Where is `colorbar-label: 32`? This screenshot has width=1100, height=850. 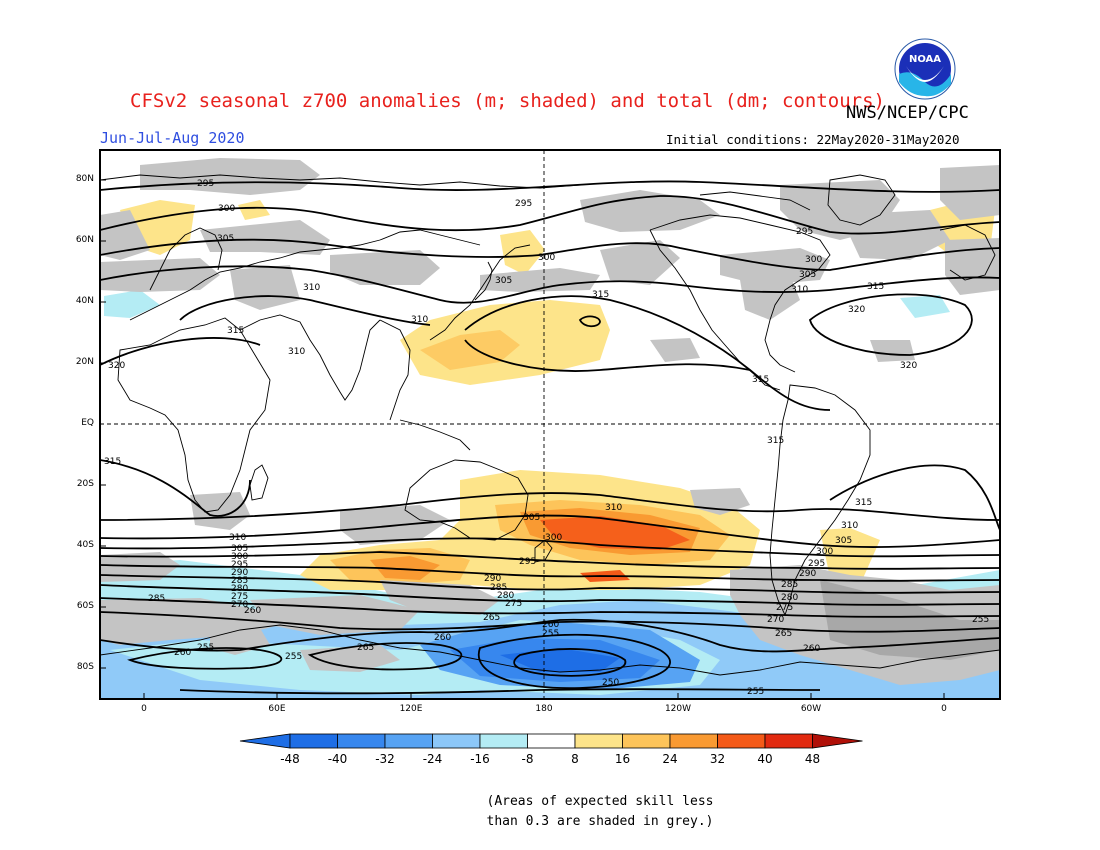 colorbar-label: 32 is located at coordinates (717, 759).